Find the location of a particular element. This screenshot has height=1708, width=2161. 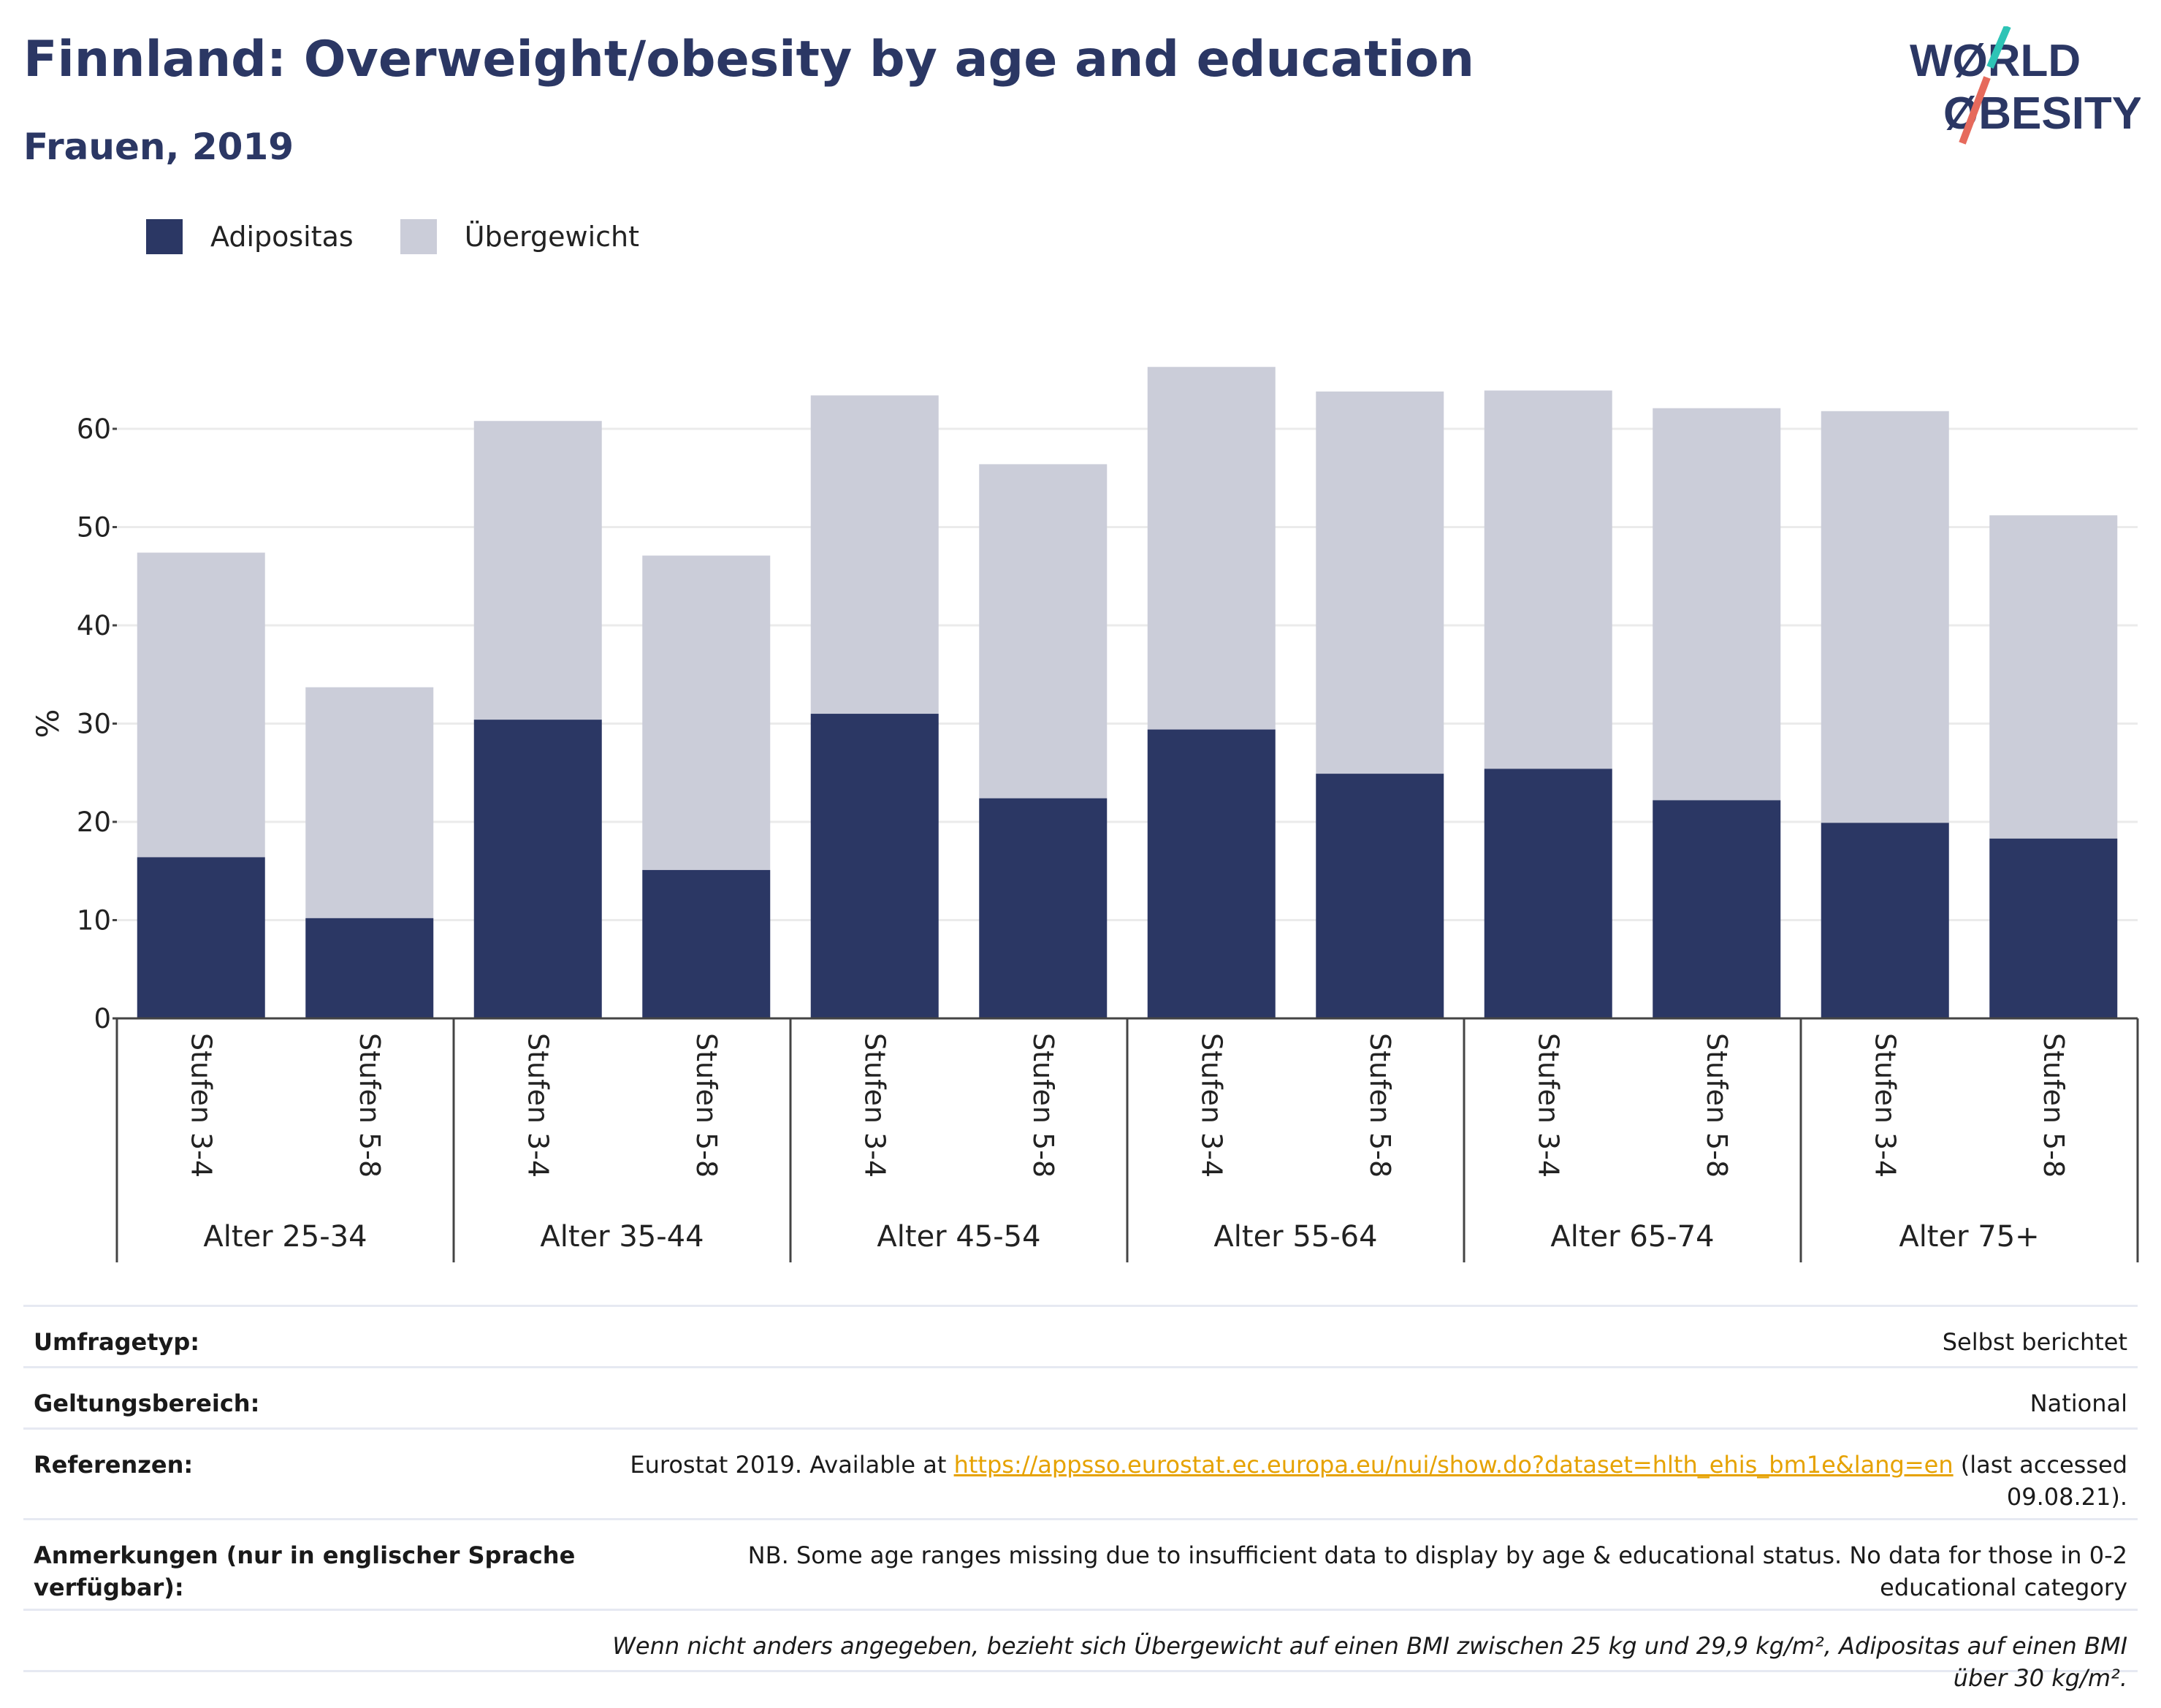

info-label-survey-type: Umfragetyp: is located at coordinates (117, 1342).